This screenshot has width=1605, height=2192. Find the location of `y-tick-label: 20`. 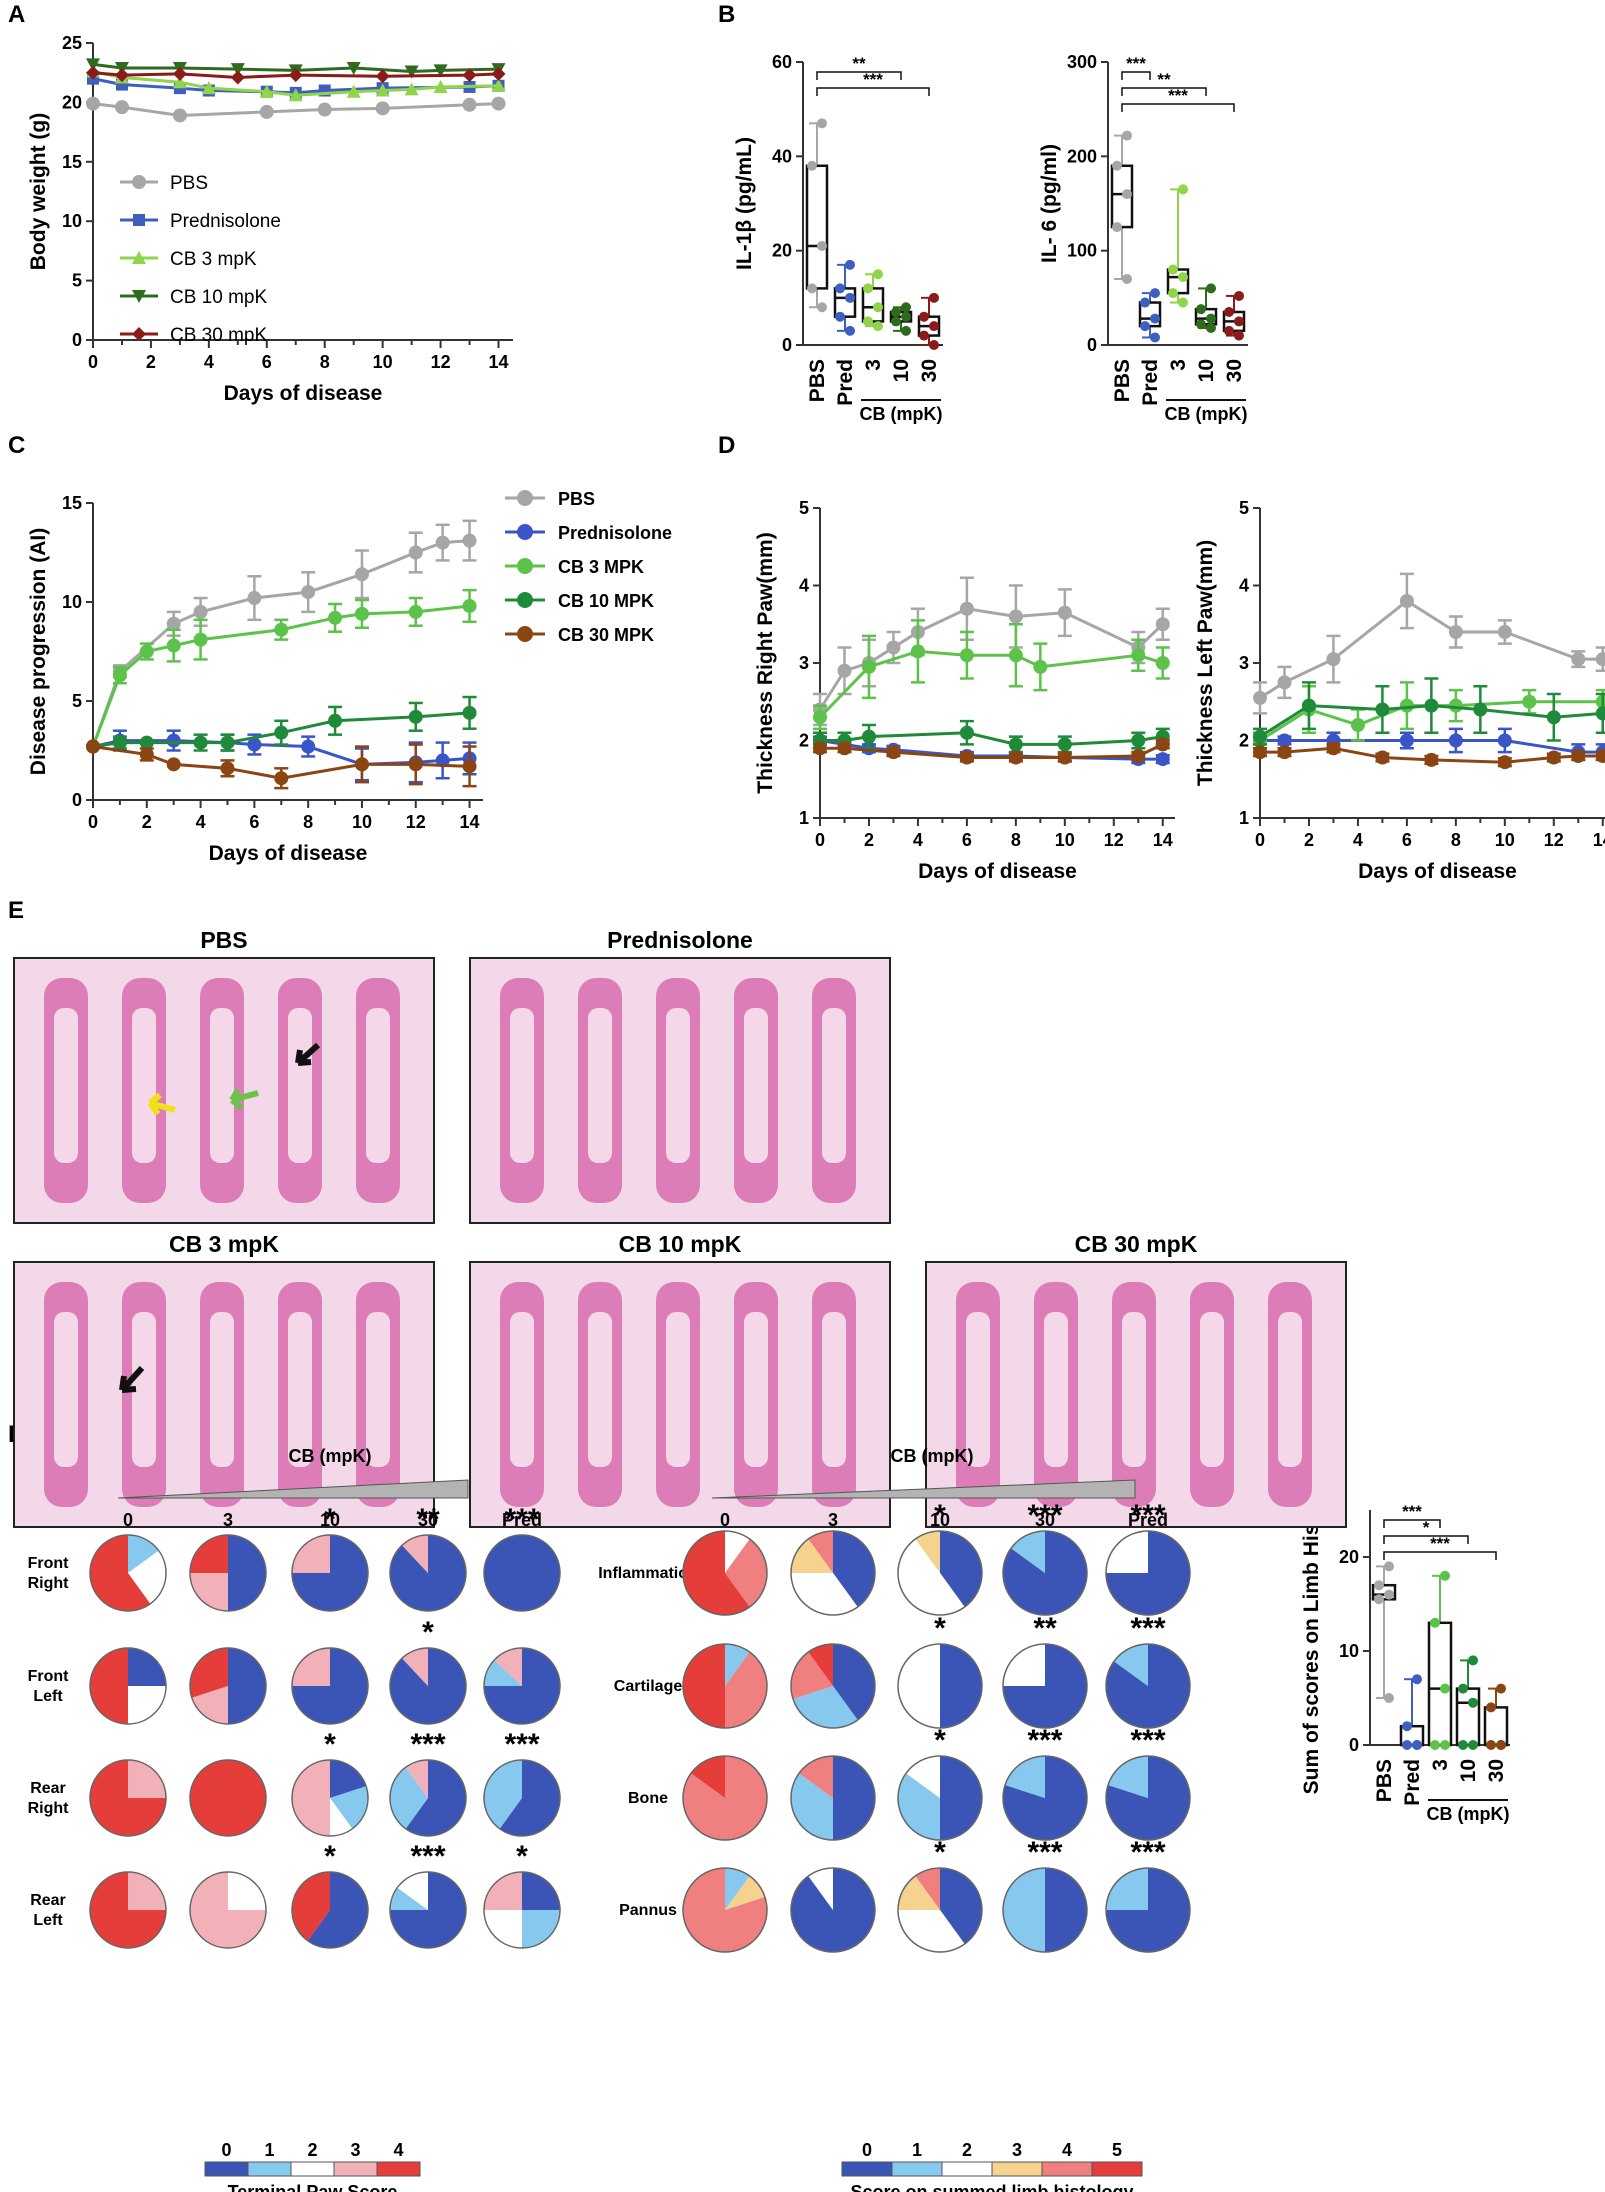

y-tick-label: 20 is located at coordinates (782, 251).